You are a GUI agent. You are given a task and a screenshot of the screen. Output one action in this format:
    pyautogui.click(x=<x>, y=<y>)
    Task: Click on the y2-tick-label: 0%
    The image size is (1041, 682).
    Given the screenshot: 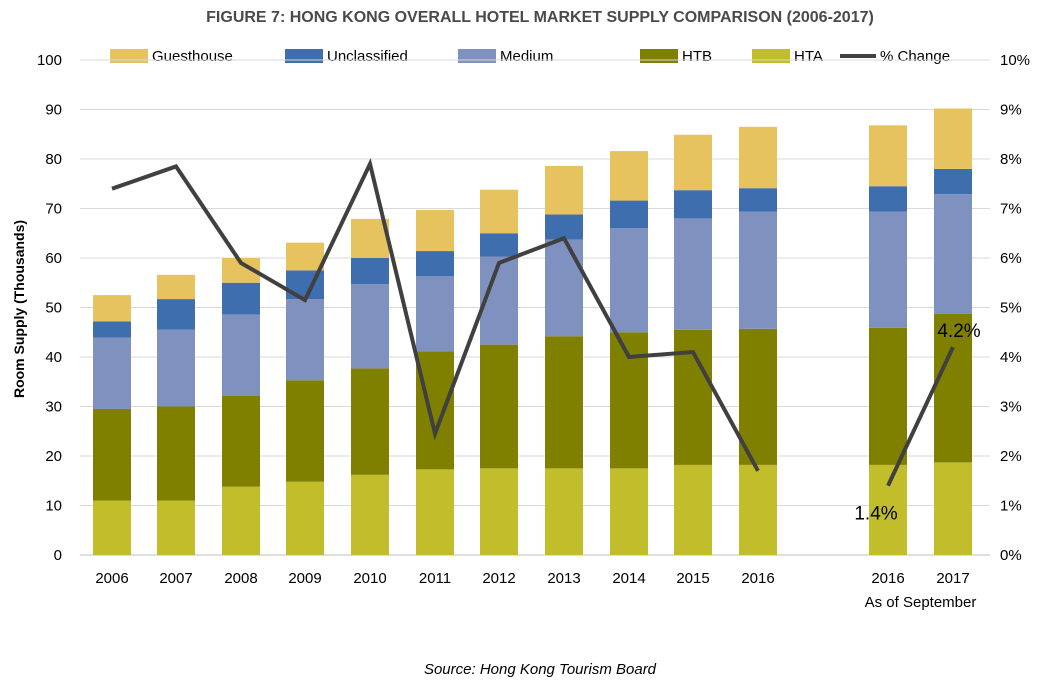 What is the action you would take?
    pyautogui.click(x=1011, y=555)
    